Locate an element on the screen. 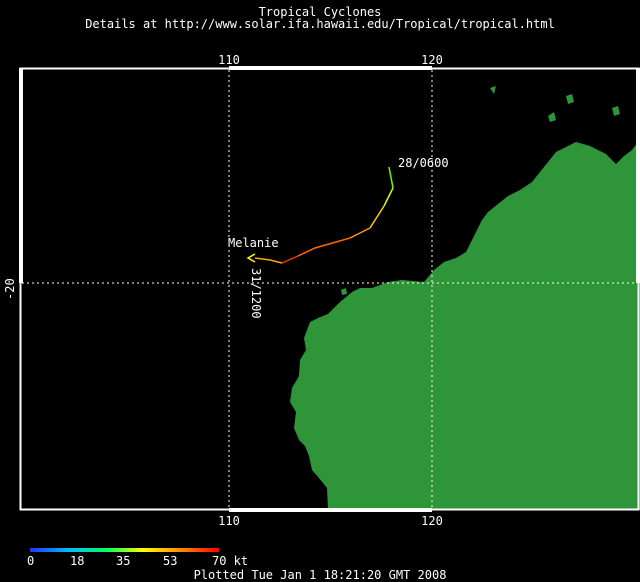 The width and height of the screenshot is (640, 582). storm-track is located at coordinates (320, 215).